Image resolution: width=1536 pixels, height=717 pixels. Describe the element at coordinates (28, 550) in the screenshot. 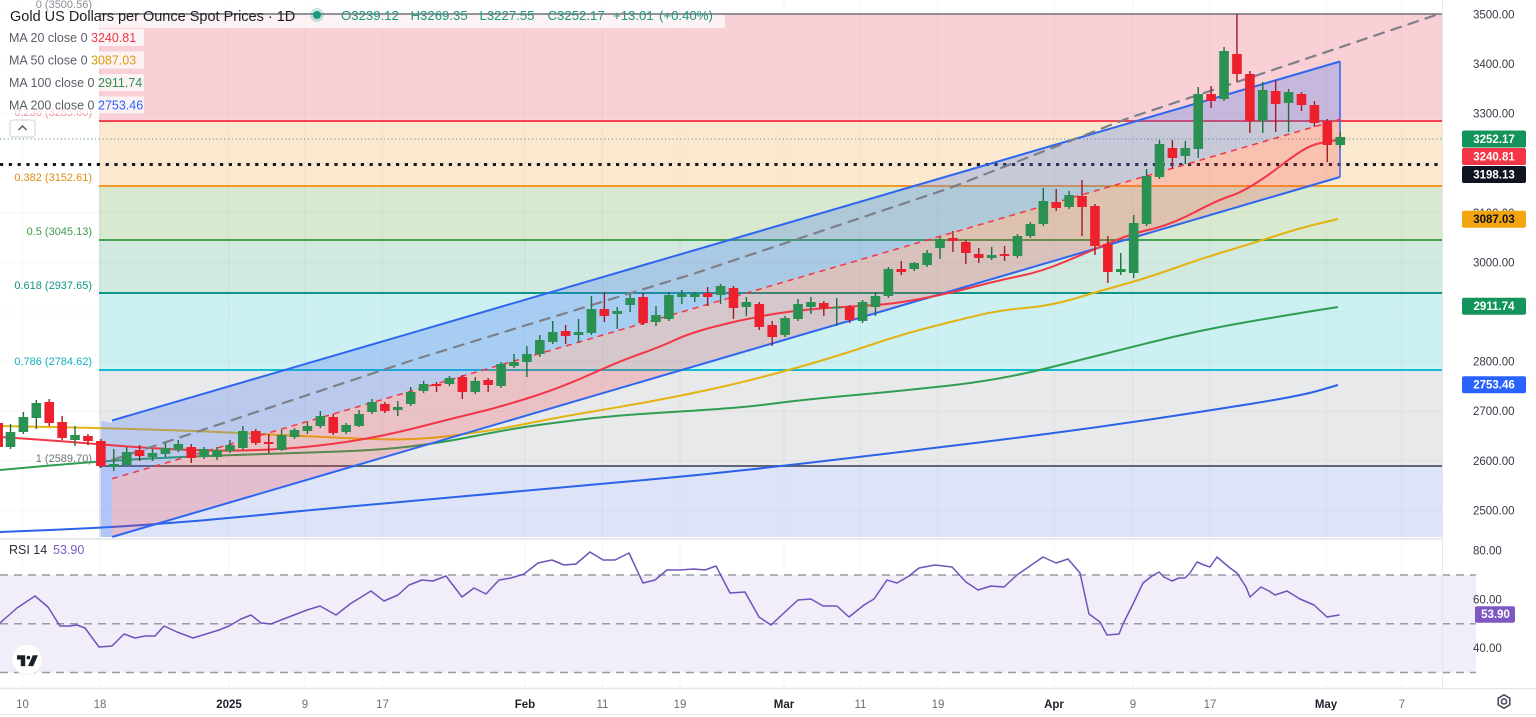

I see `svg-text: RSI 14` at that location.